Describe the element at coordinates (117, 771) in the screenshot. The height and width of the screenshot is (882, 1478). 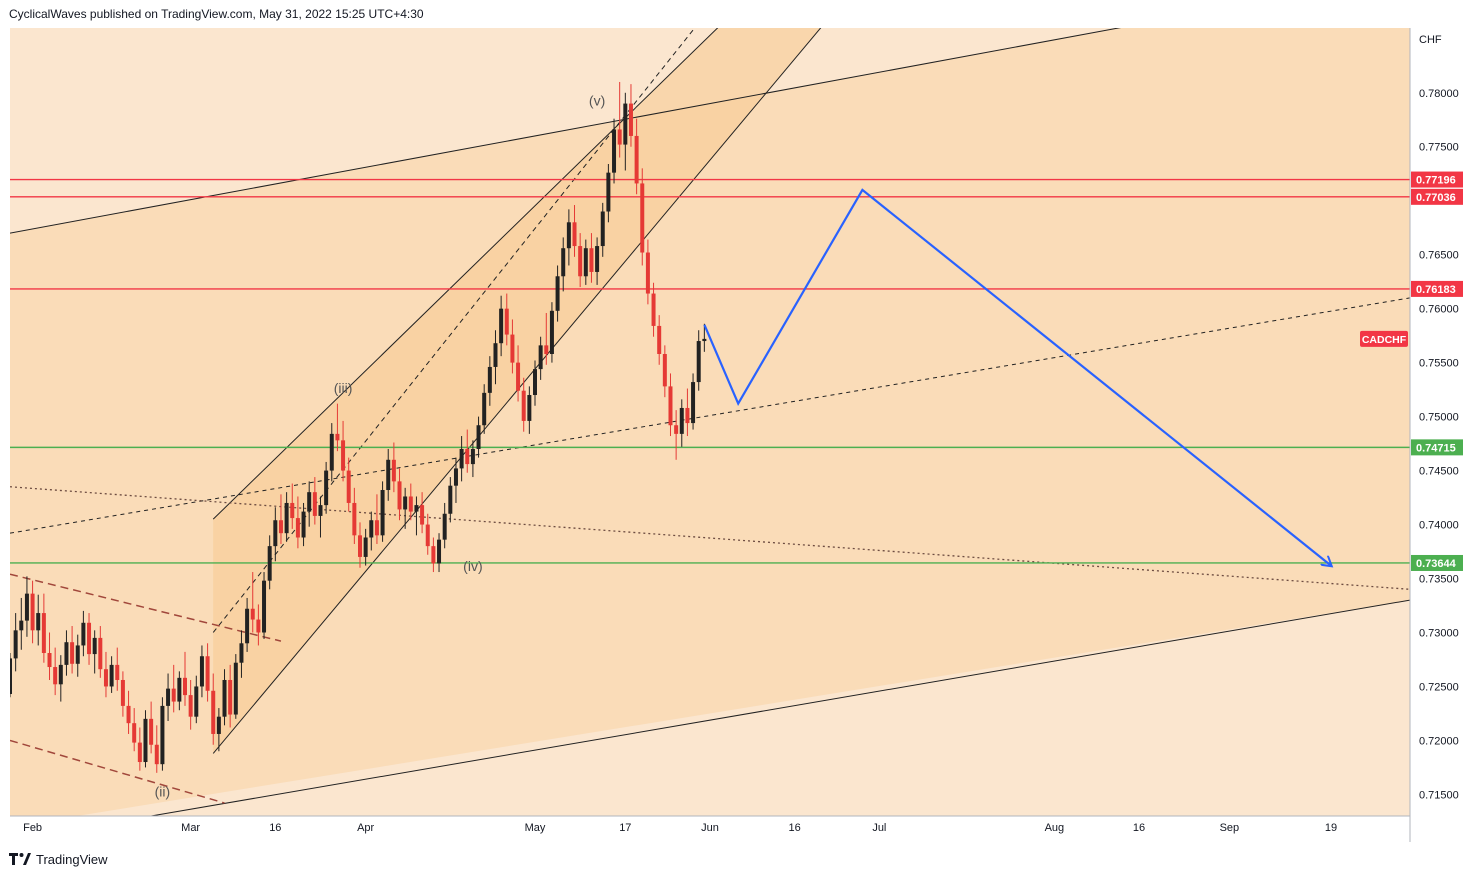
I see `falling-channel-lower-line` at that location.